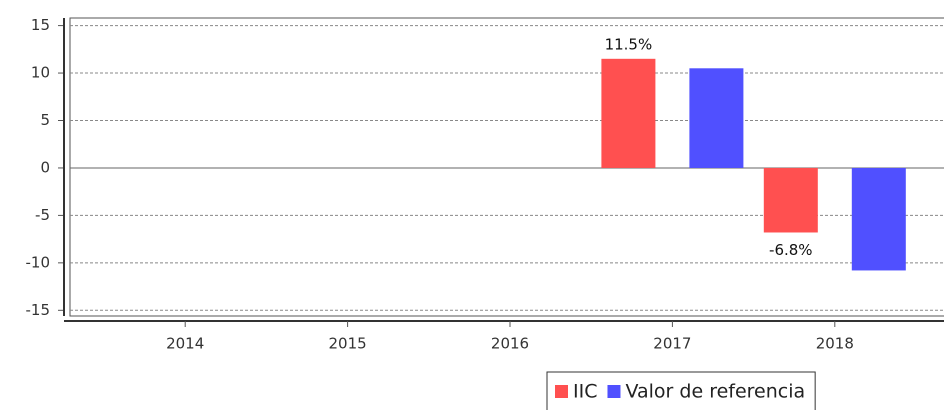 The image size is (944, 410). Describe the element at coordinates (45, 167) in the screenshot. I see `y-tick-label: 0` at that location.